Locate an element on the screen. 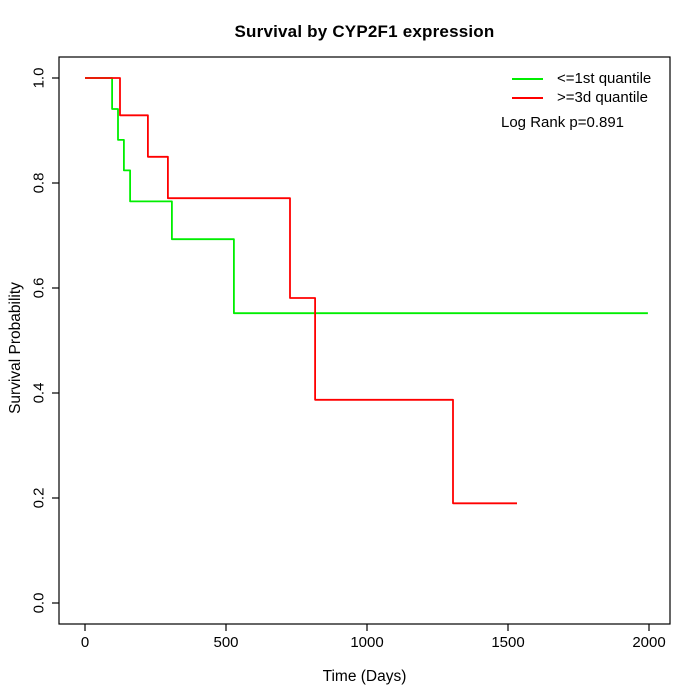 This screenshot has height=700, width=700. y-tick-label: 0.2 is located at coordinates (39, 498).